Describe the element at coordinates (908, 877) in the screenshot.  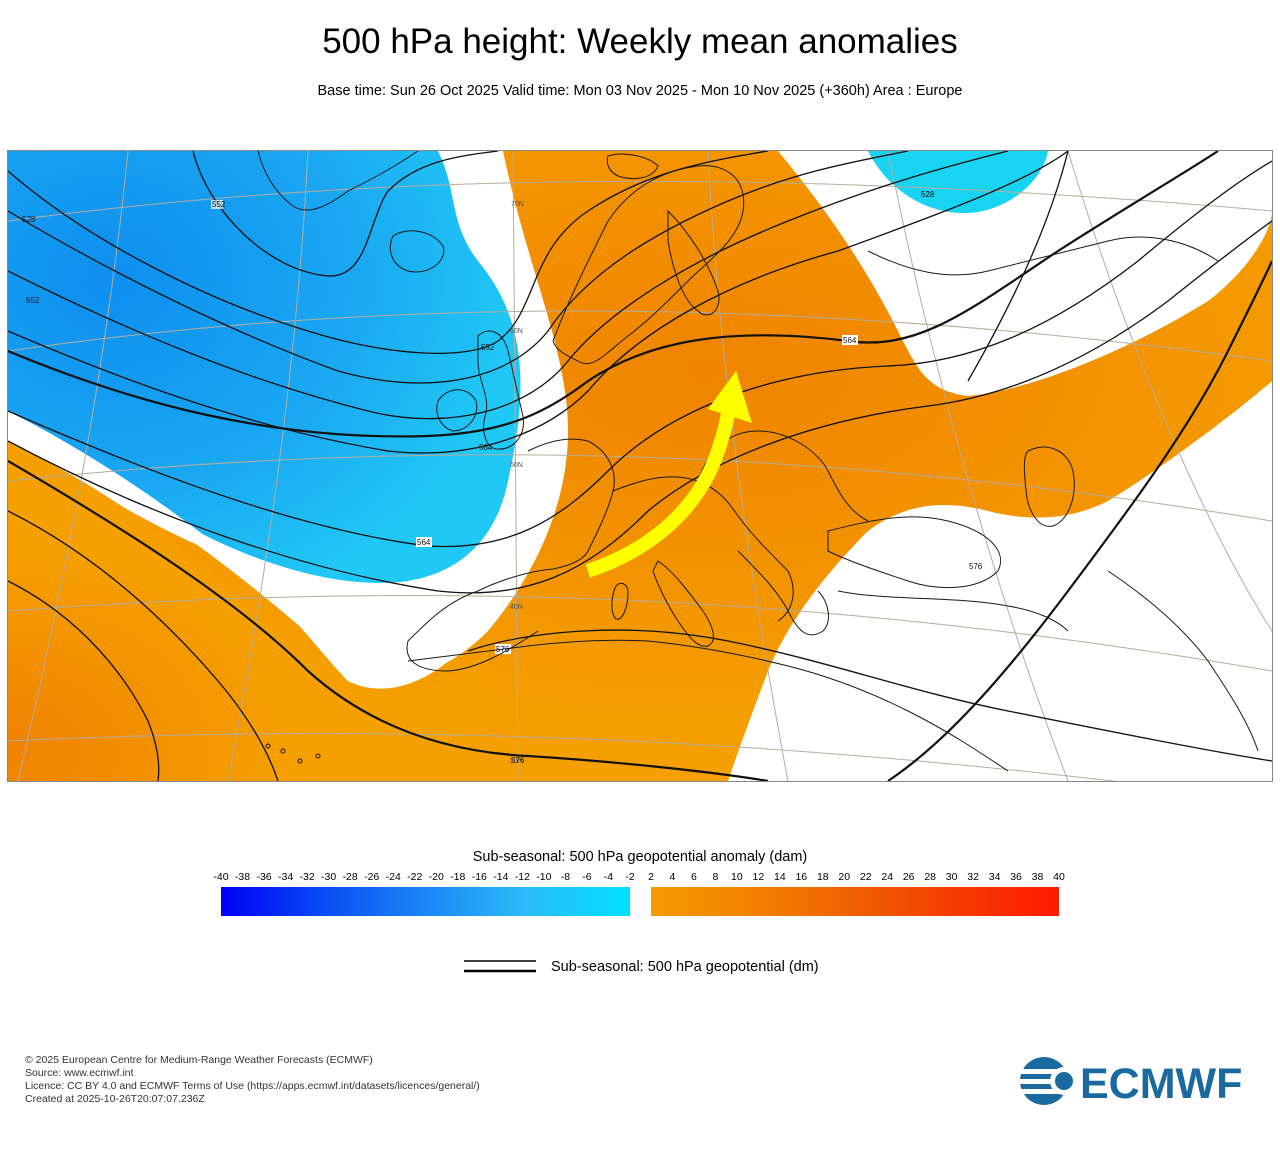
I see `colorbar-tick-label: 26` at that location.